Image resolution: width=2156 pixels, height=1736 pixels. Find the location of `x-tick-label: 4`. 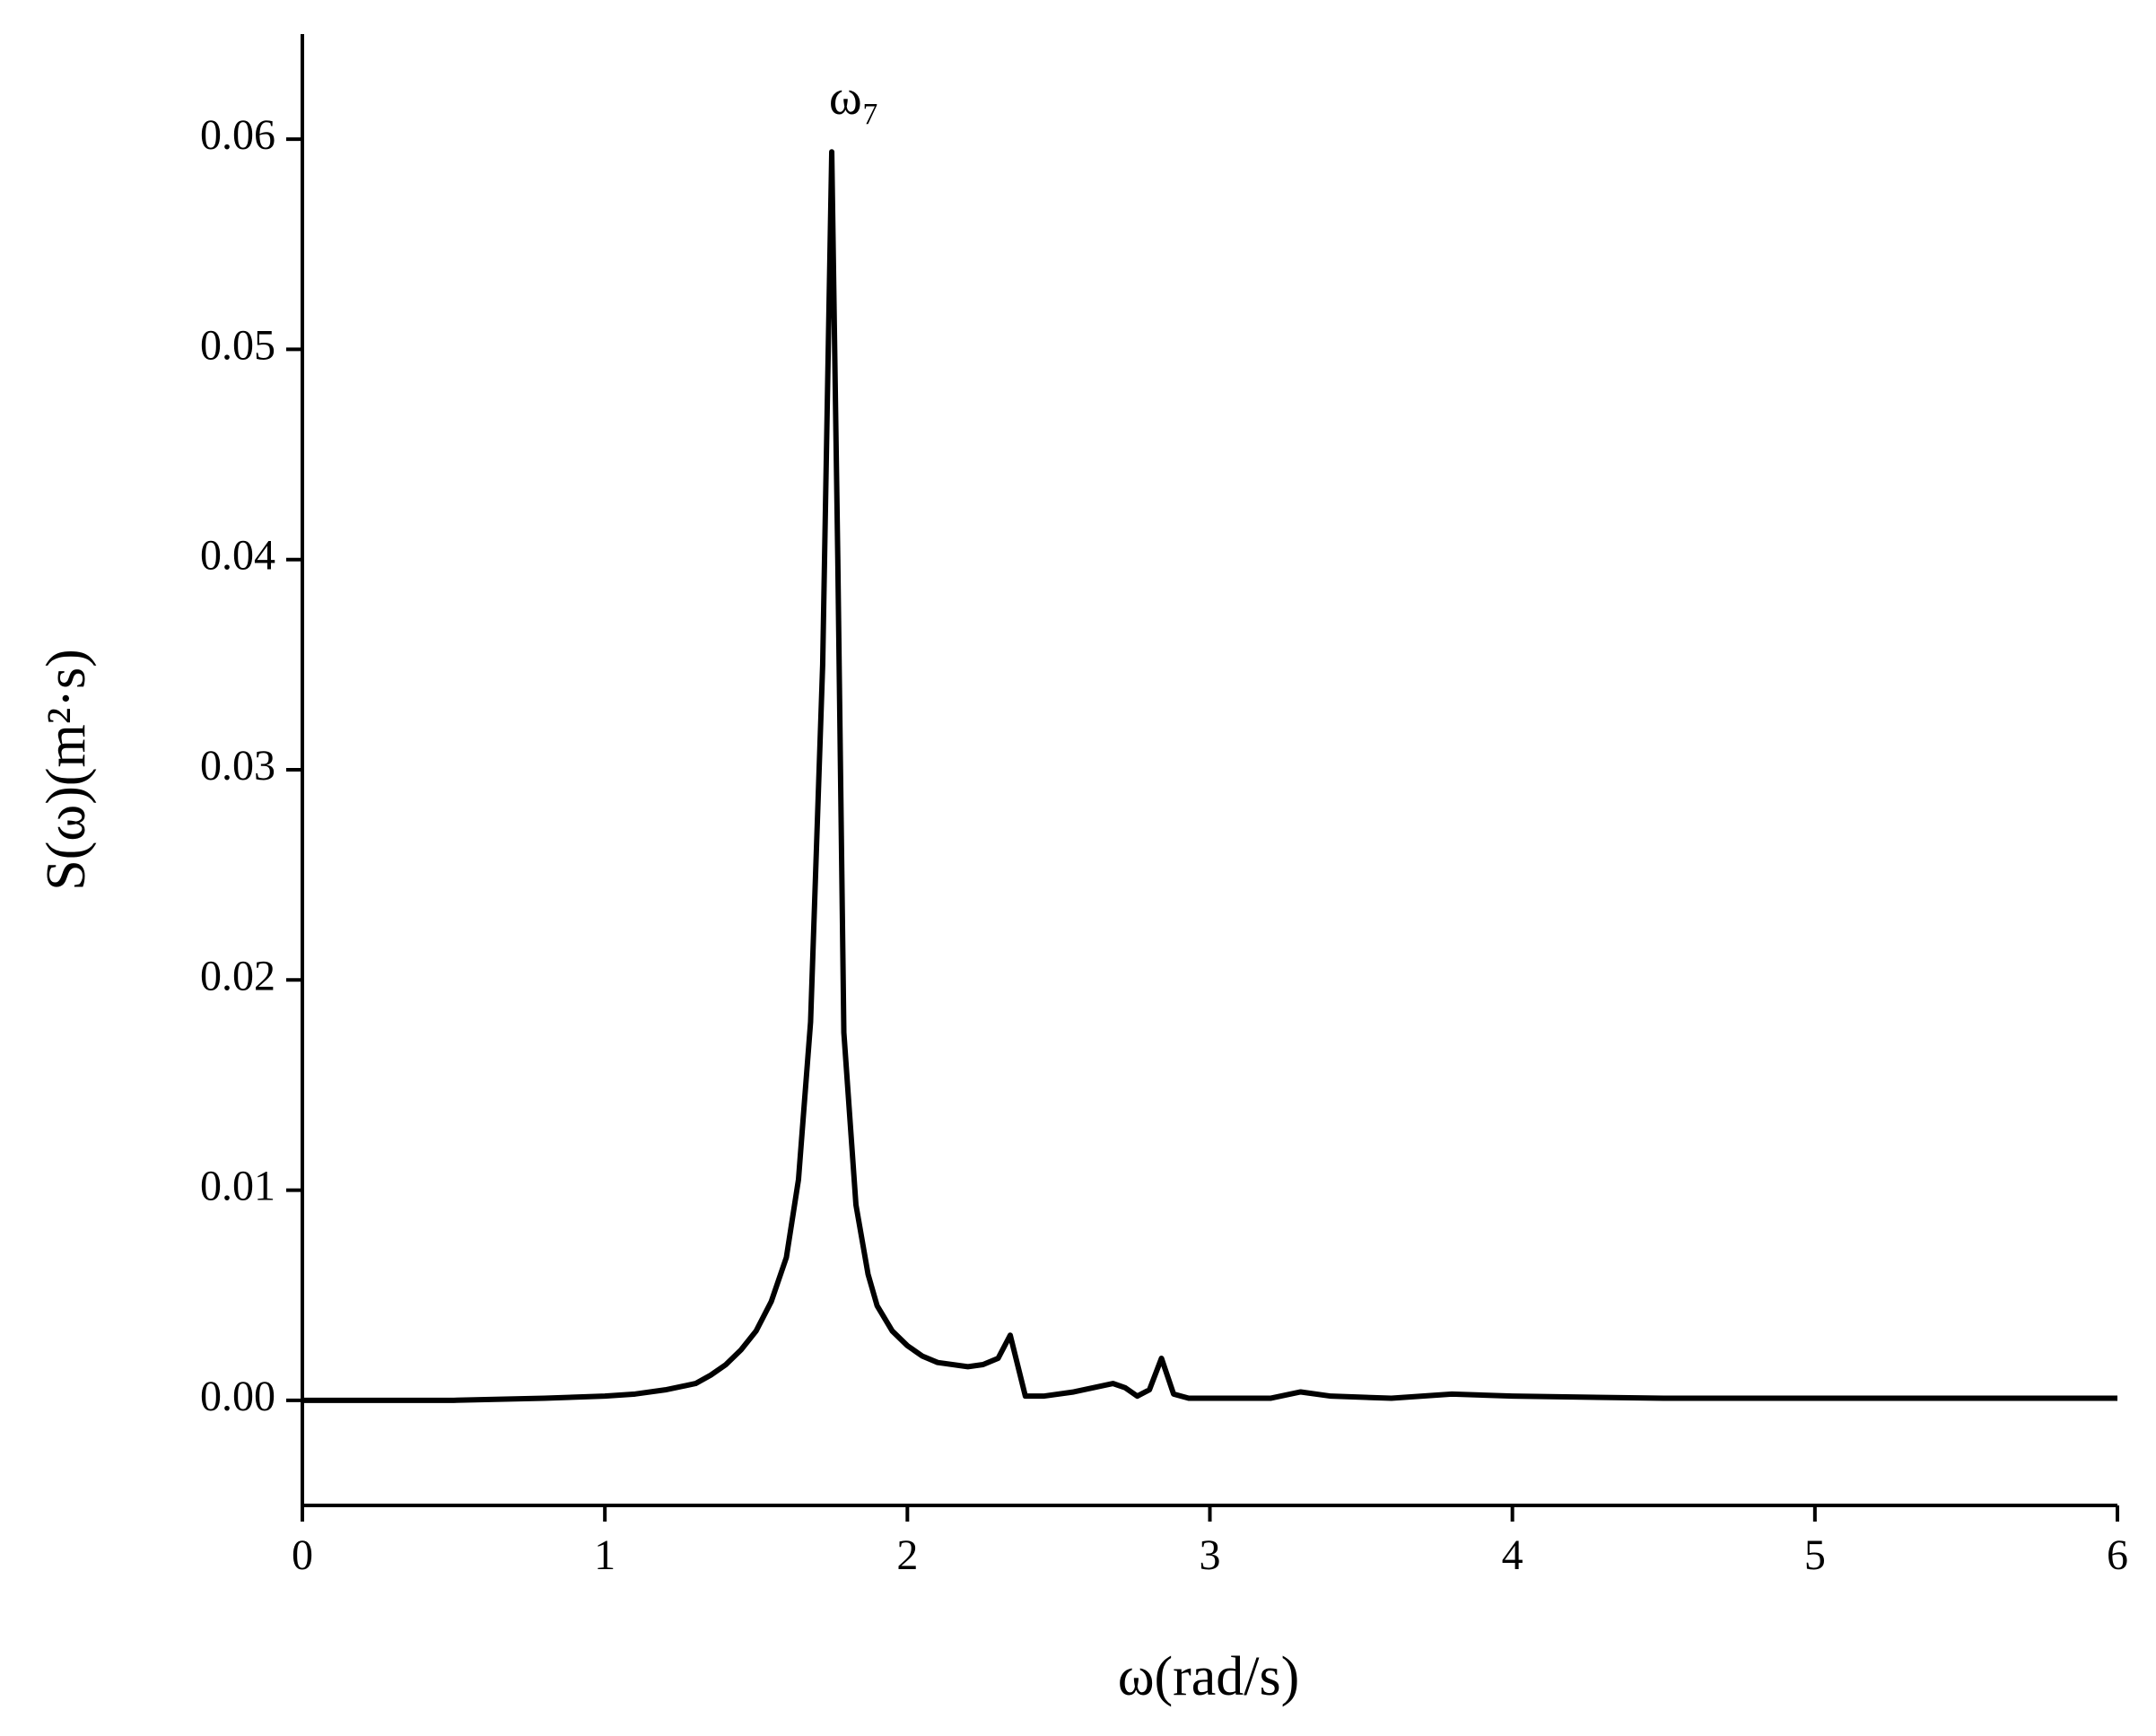

x-tick-label: 4 is located at coordinates (1512, 1555).